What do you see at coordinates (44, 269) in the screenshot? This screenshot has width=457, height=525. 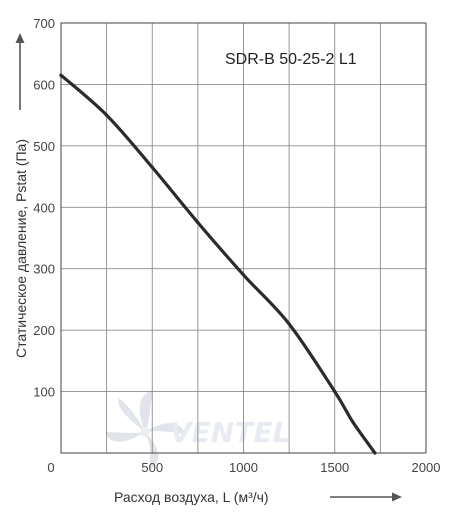 I see `y-tick-label: 300` at bounding box center [44, 269].